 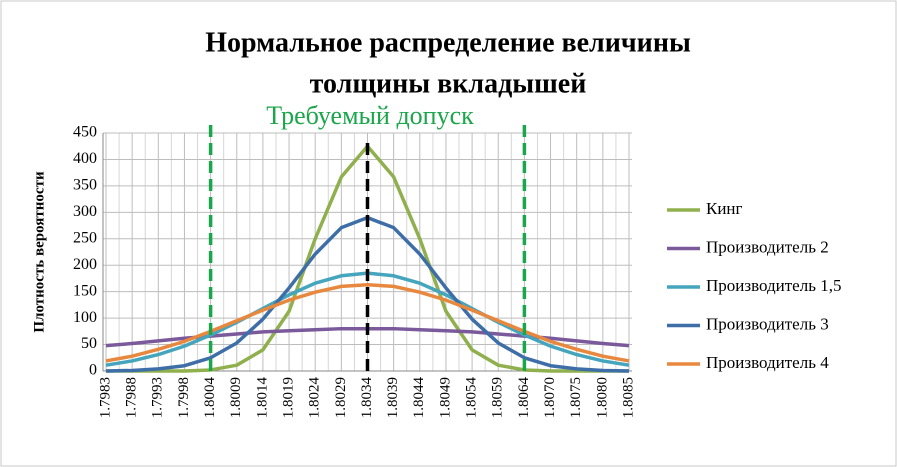 What do you see at coordinates (419, 398) in the screenshot?
I see `x-tick-label: 1.8044` at bounding box center [419, 398].